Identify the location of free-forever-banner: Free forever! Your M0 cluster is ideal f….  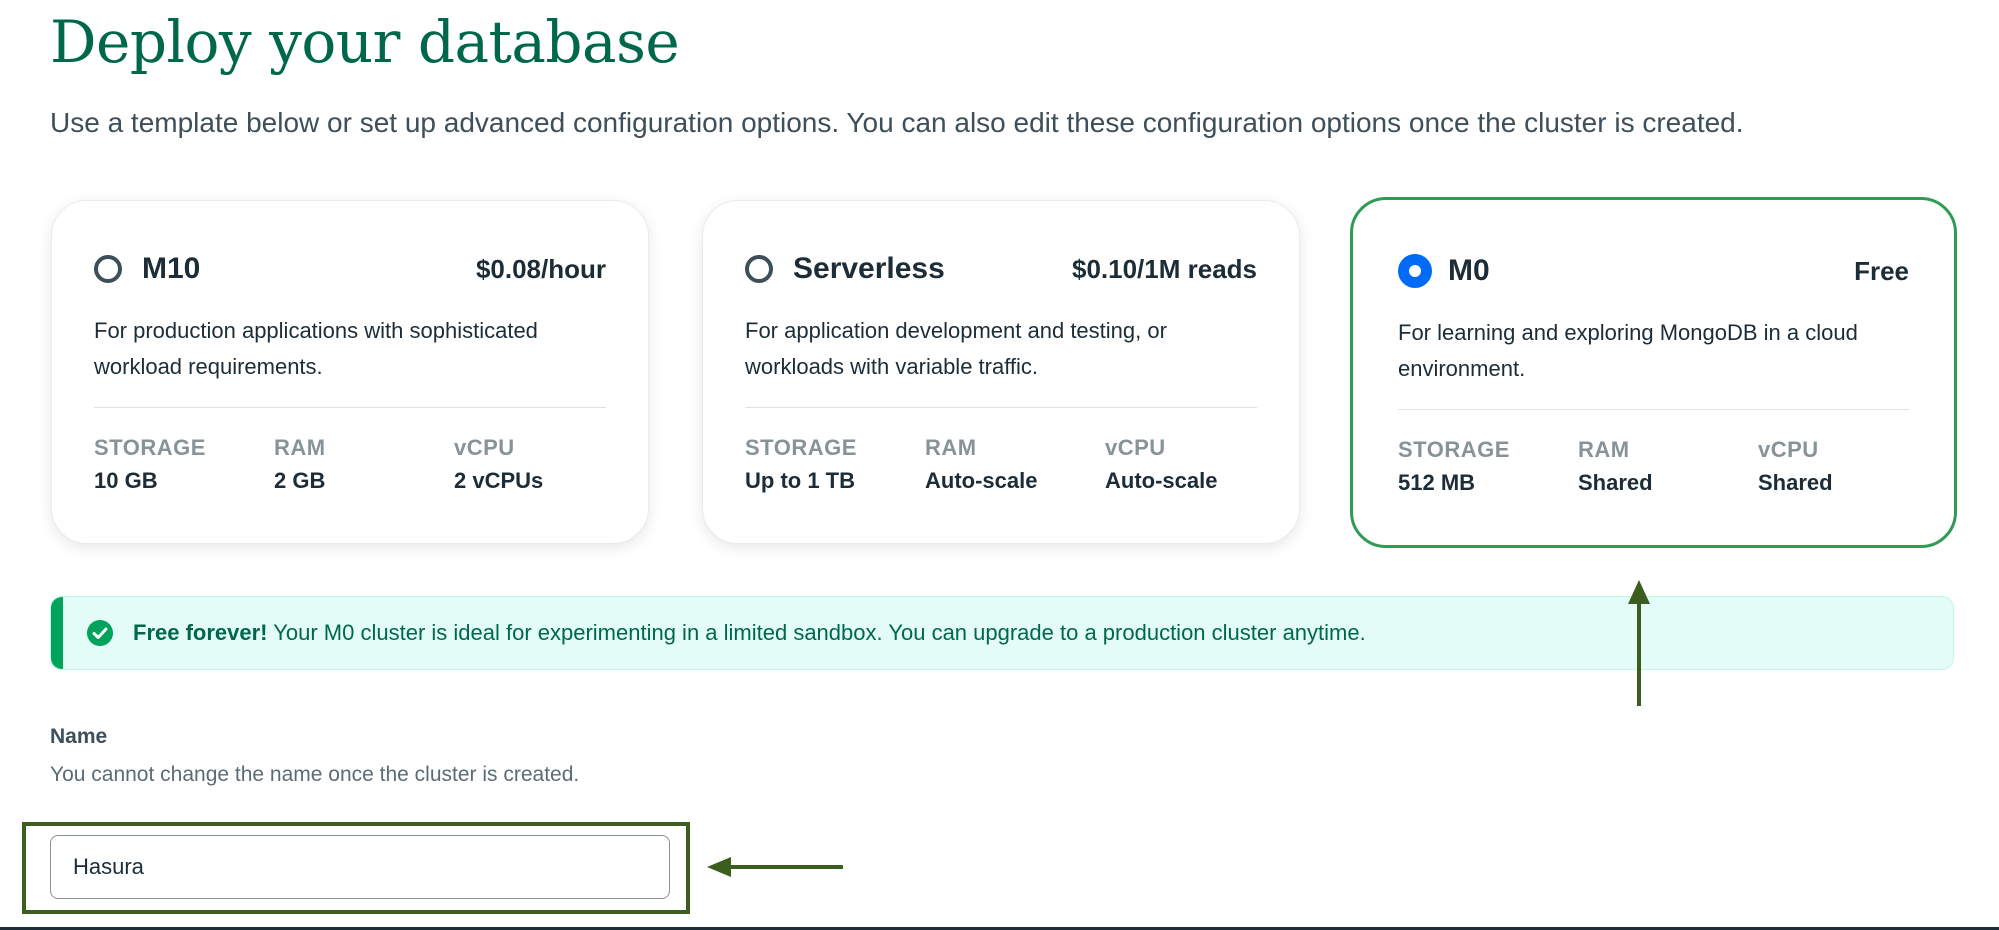
(1002, 633).